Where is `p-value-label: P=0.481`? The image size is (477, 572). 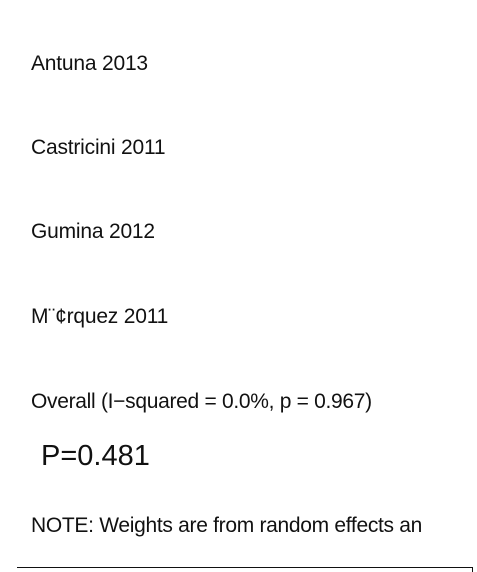
p-value-label: P=0.481 is located at coordinates (95, 456).